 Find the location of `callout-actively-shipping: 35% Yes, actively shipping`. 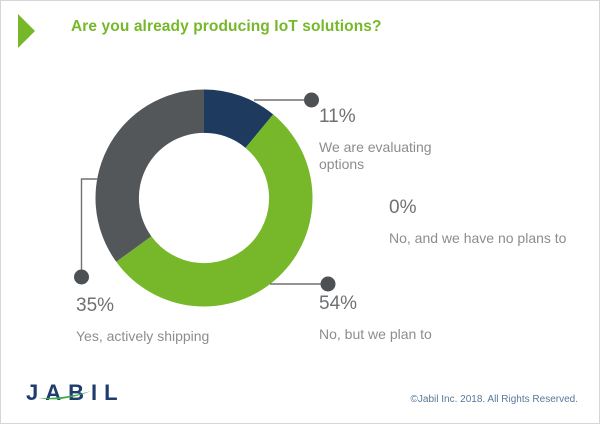

callout-actively-shipping: 35% Yes, actively shipping is located at coordinates (166, 320).